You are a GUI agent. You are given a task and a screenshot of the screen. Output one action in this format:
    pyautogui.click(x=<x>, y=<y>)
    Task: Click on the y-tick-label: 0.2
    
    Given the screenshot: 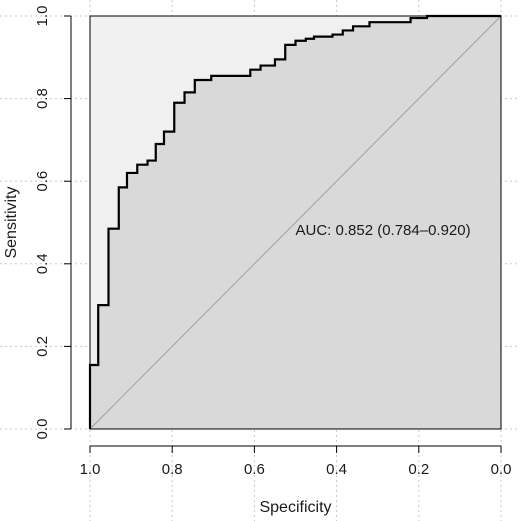 What is the action you would take?
    pyautogui.click(x=42, y=346)
    